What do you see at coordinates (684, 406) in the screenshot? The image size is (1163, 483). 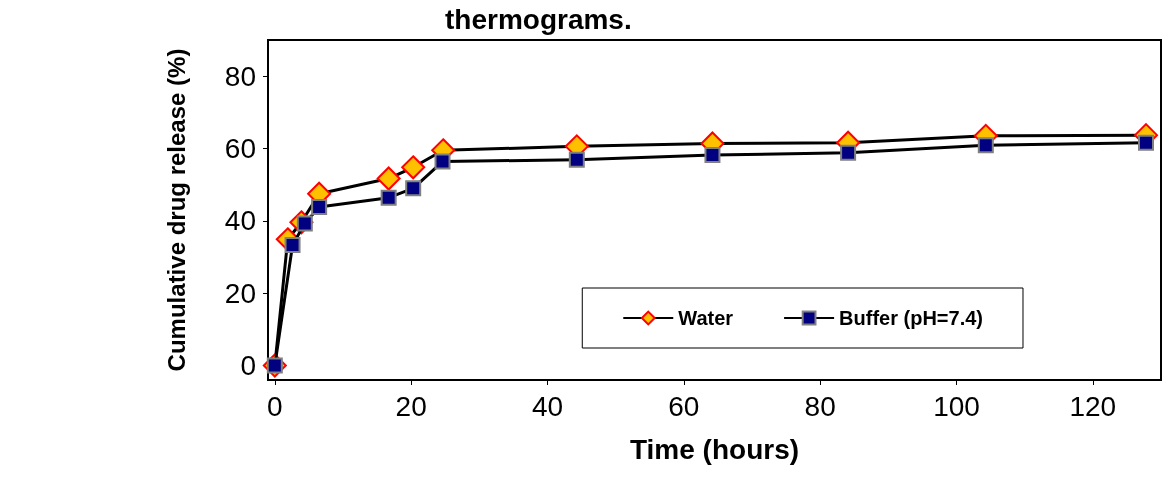 I see `x-tick-label: 60` at bounding box center [684, 406].